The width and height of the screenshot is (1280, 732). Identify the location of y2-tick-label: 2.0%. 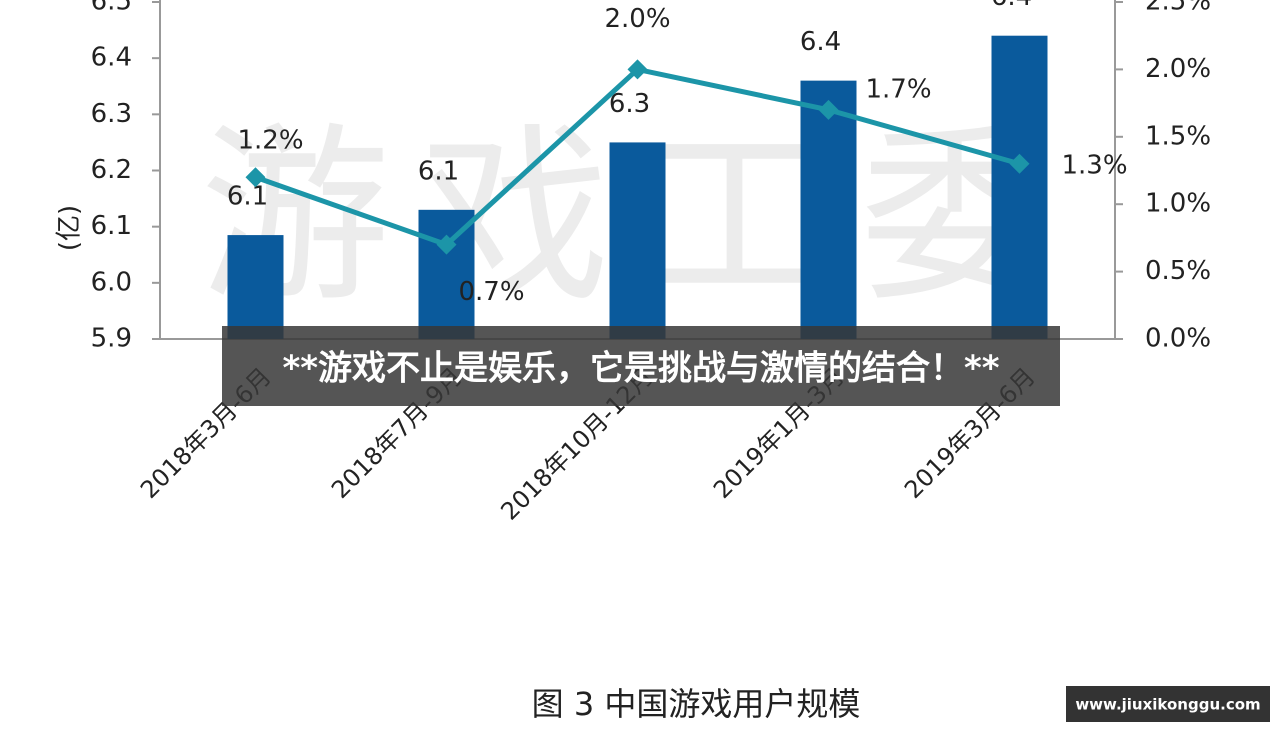
(1178, 69).